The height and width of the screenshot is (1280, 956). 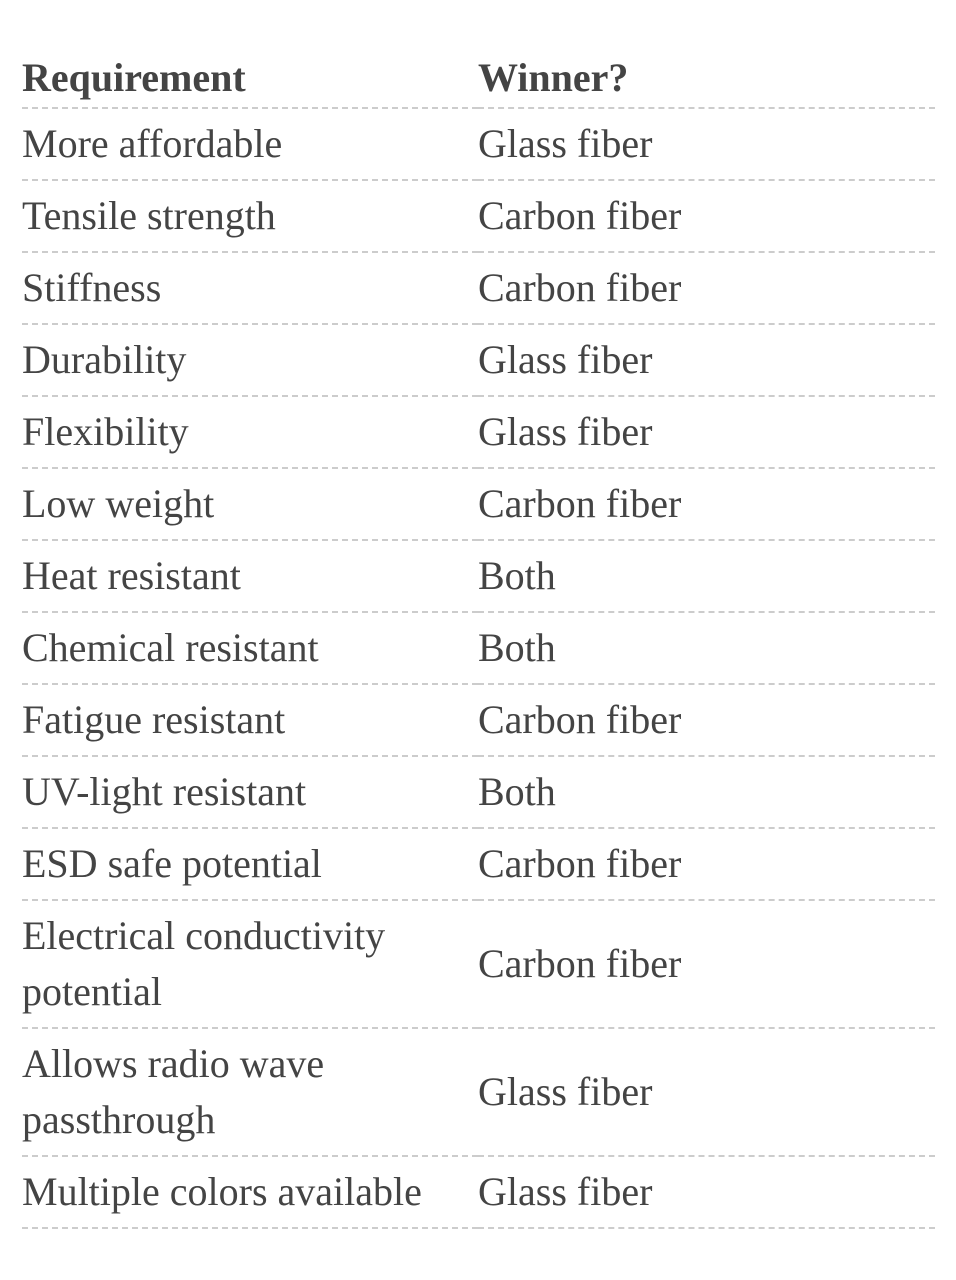 I want to click on requirement-cell: Chemical resistant, so click(x=250, y=648).